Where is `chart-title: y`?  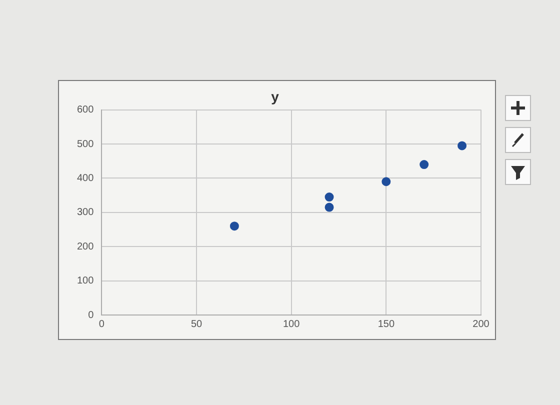 chart-title: y is located at coordinates (275, 96).